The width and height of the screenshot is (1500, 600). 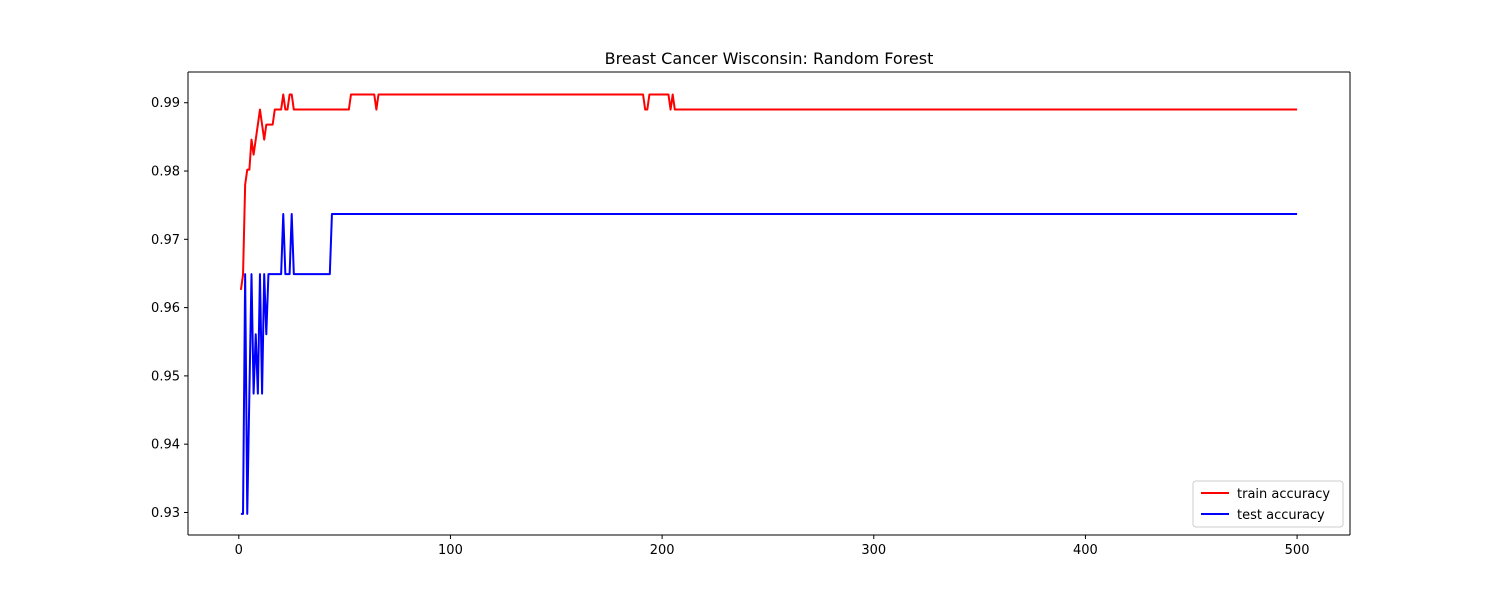 What do you see at coordinates (239, 550) in the screenshot?
I see `x-tick-label: 0` at bounding box center [239, 550].